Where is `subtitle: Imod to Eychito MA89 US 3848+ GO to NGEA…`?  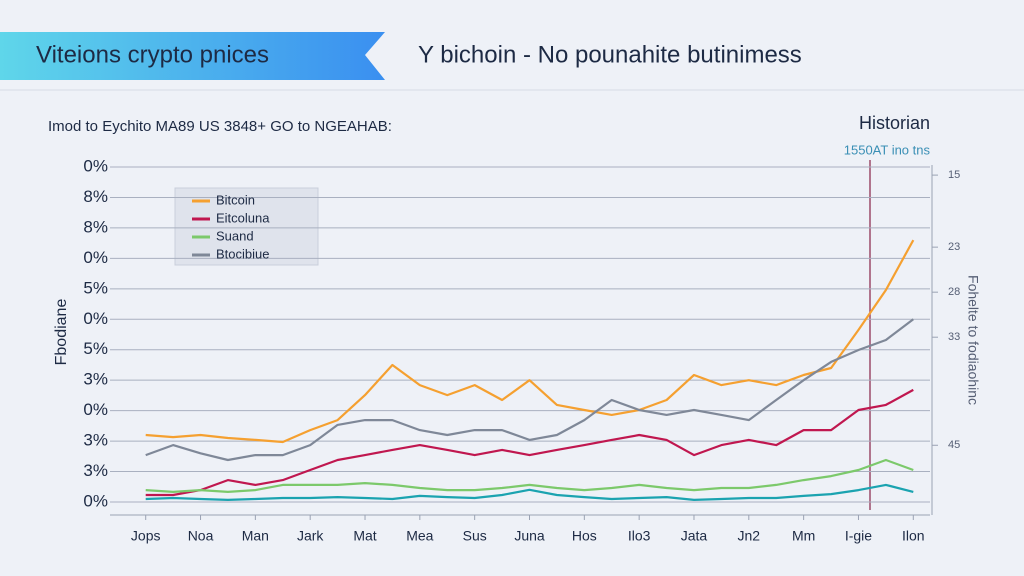
subtitle: Imod to Eychito MA89 US 3848+ GO to NGEA… is located at coordinates (220, 126).